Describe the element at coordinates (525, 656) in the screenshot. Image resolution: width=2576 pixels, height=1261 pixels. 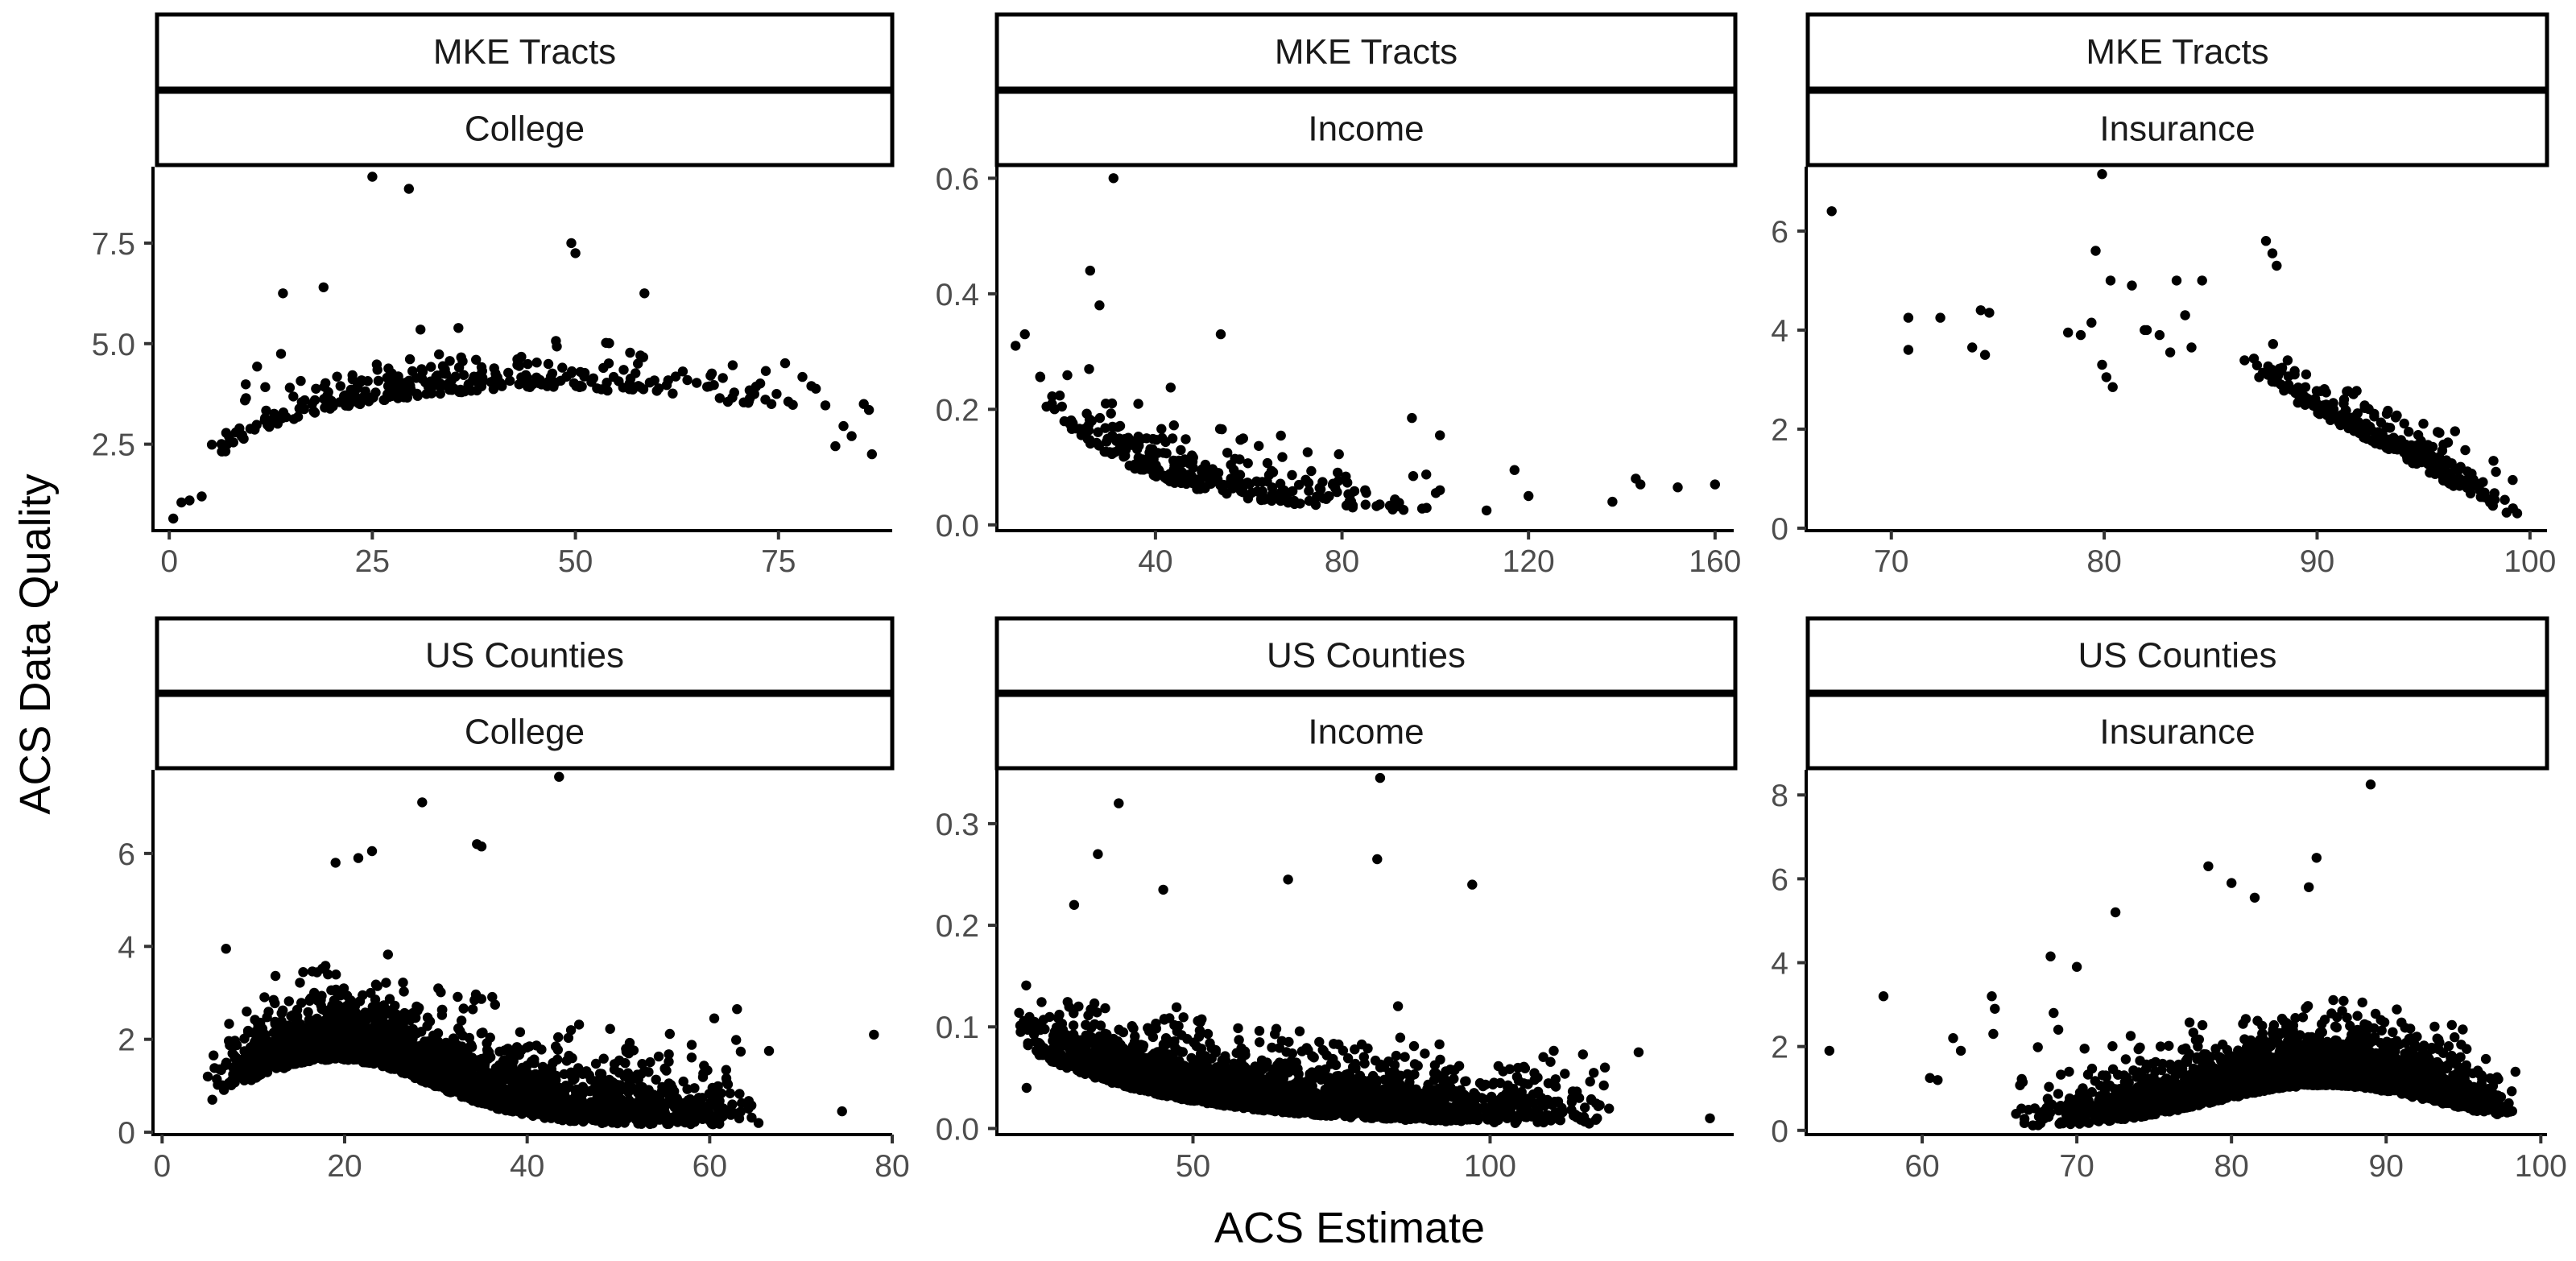
I see `strip-geography-label: US Counties` at that location.